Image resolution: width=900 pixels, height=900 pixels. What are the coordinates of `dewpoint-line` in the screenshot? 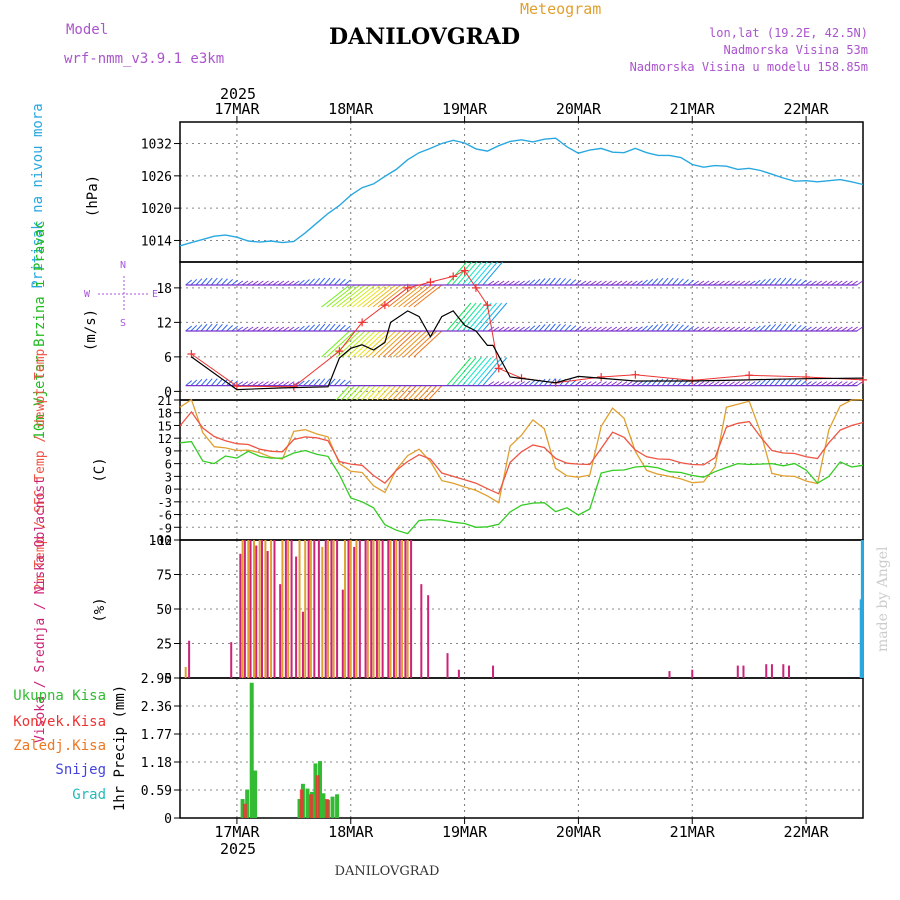 It's located at (521, 487).